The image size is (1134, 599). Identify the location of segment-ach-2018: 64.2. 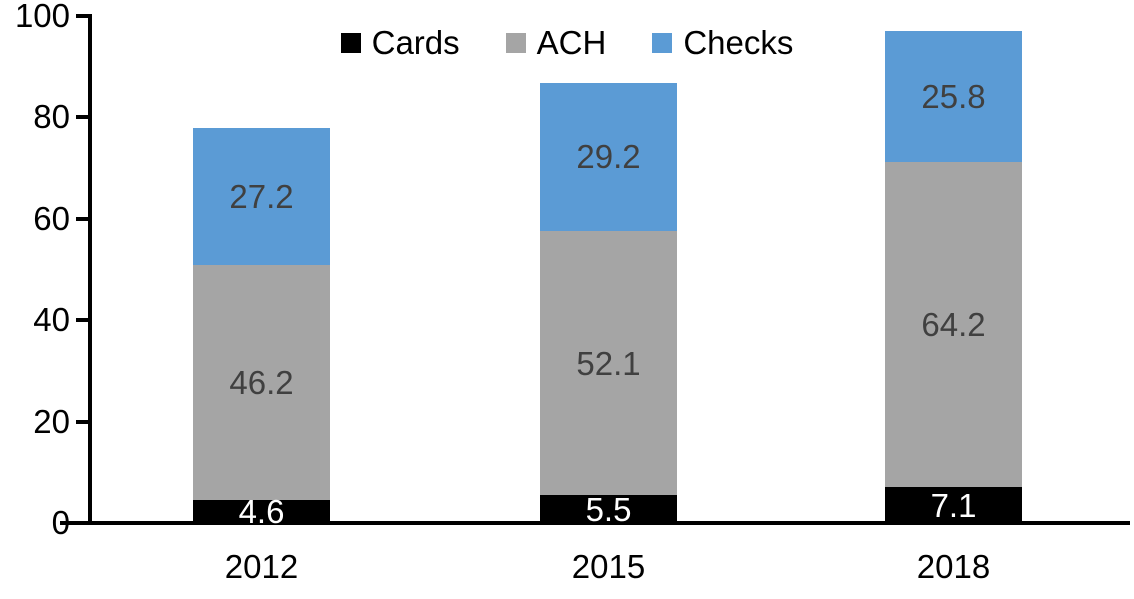
(953, 324).